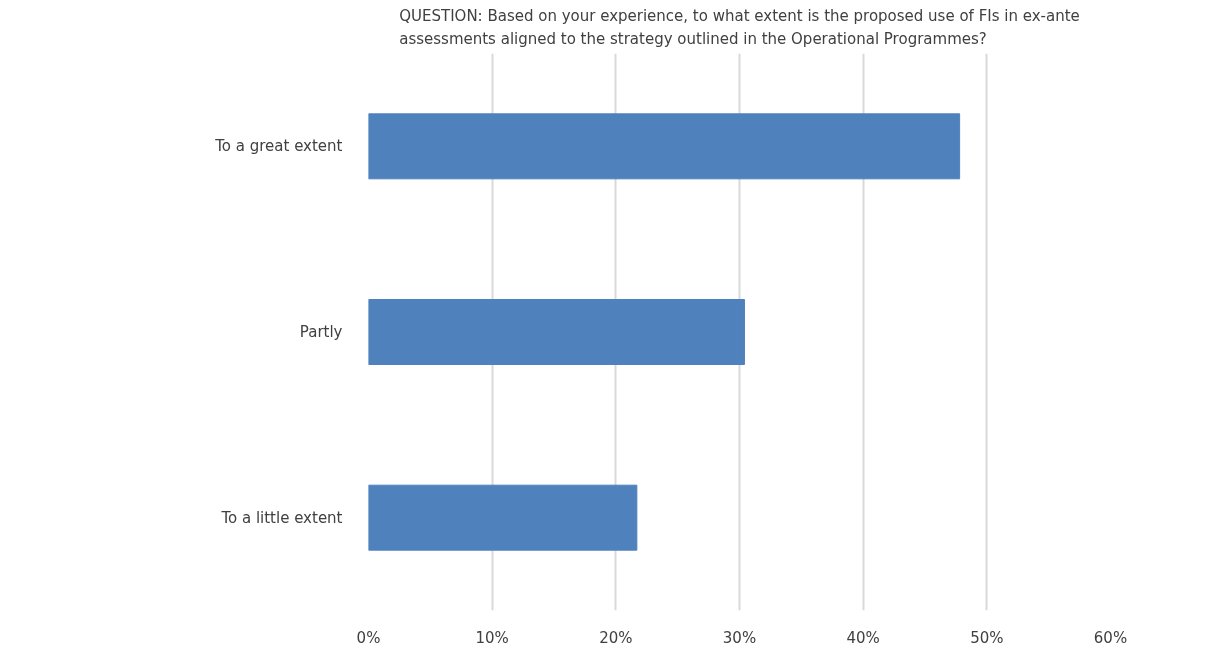 Image resolution: width=1208 pixels, height=671 pixels. What do you see at coordinates (616, 637) in the screenshot?
I see `x-tick-label: 20%` at bounding box center [616, 637].